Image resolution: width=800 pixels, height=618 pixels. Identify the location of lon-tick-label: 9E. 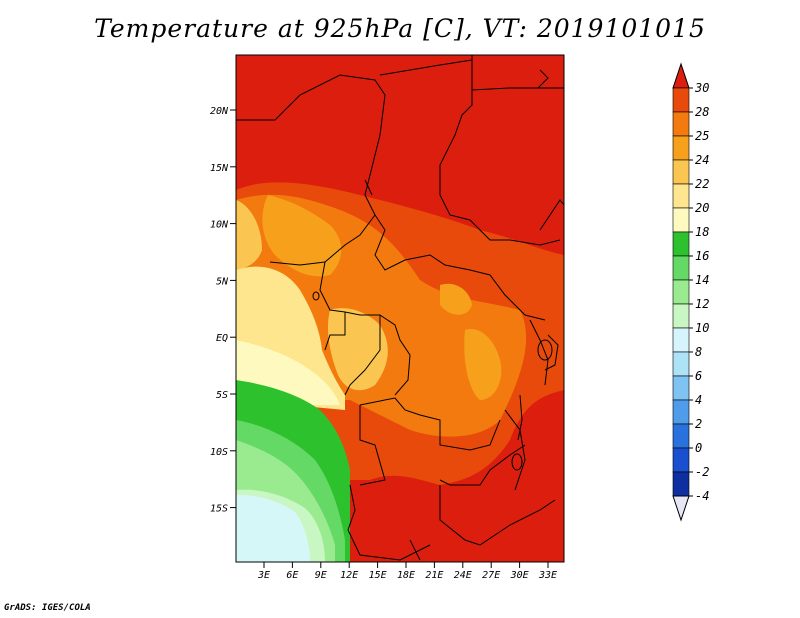
(321, 575).